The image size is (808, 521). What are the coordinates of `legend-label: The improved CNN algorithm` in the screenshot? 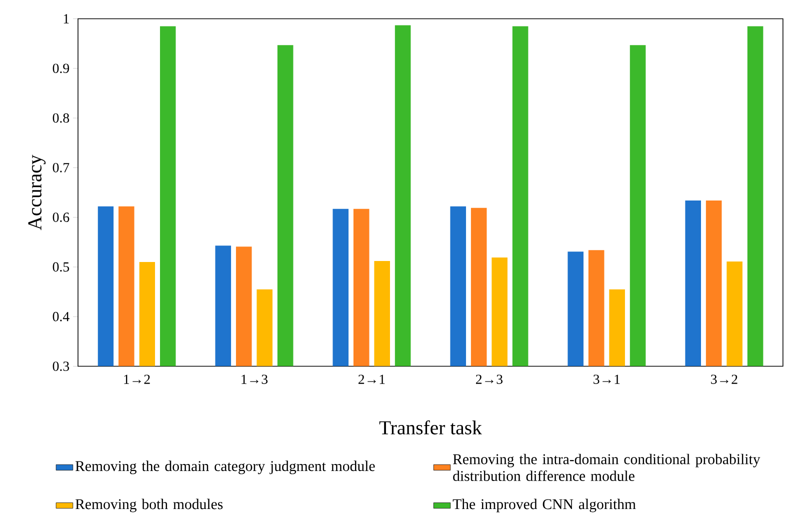 It's located at (544, 505).